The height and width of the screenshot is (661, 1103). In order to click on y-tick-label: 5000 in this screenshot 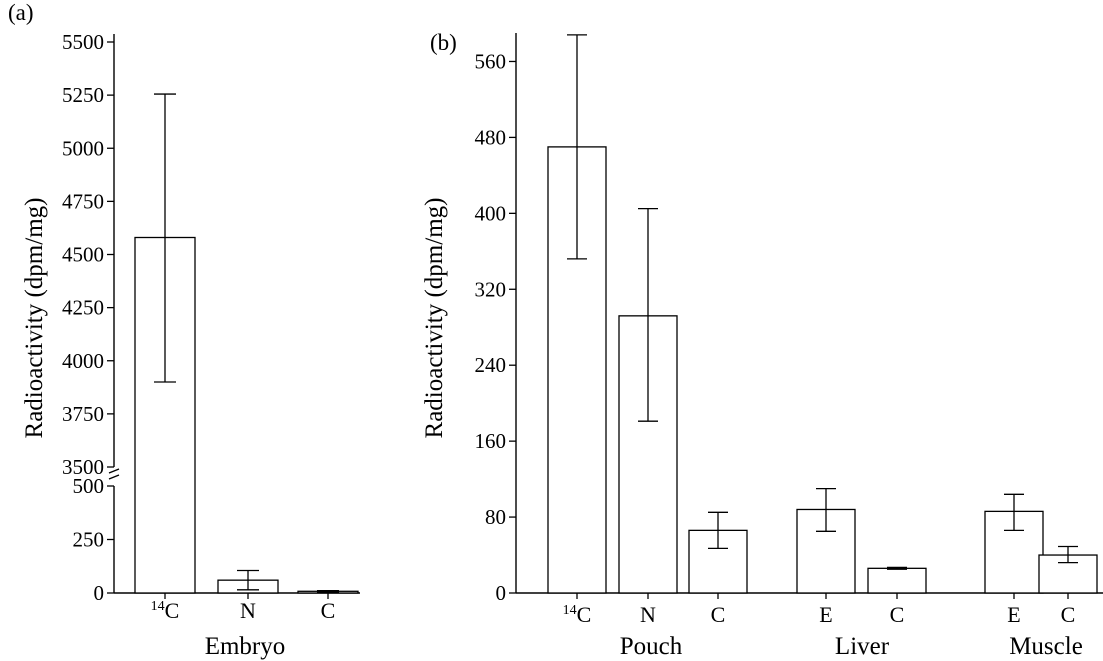, I will do `click(83, 148)`.